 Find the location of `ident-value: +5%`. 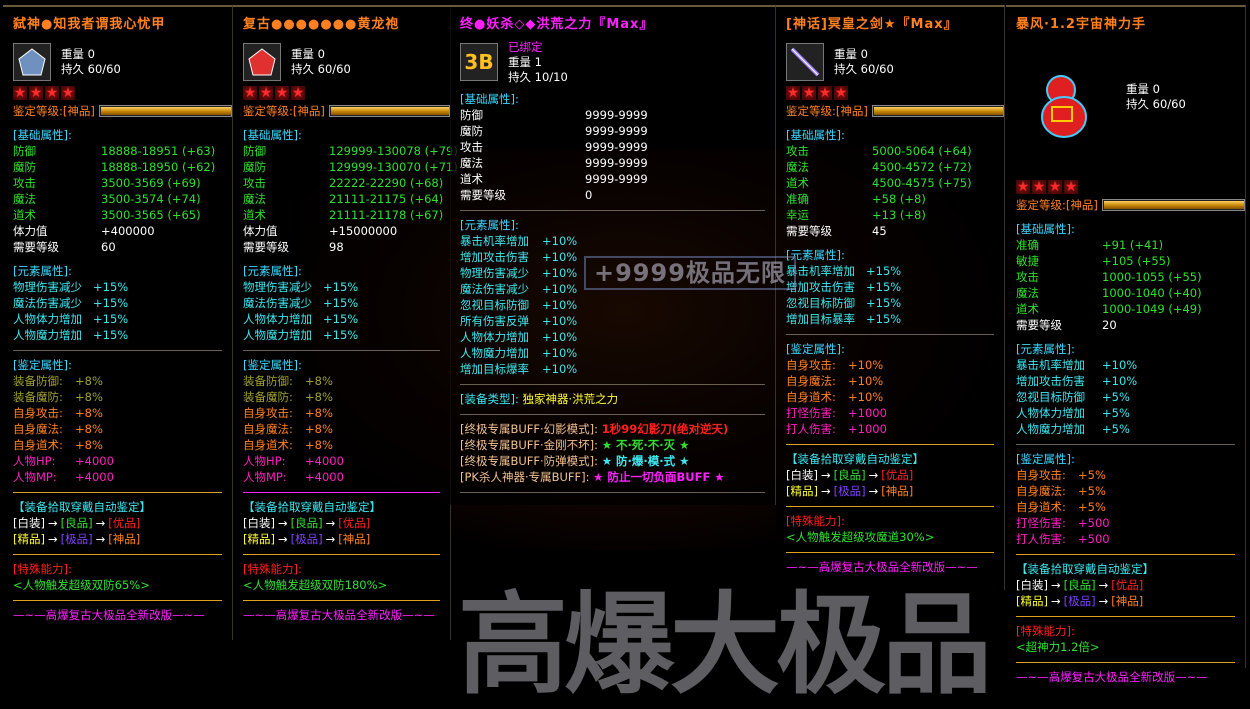

ident-value: +5% is located at coordinates (1092, 491).